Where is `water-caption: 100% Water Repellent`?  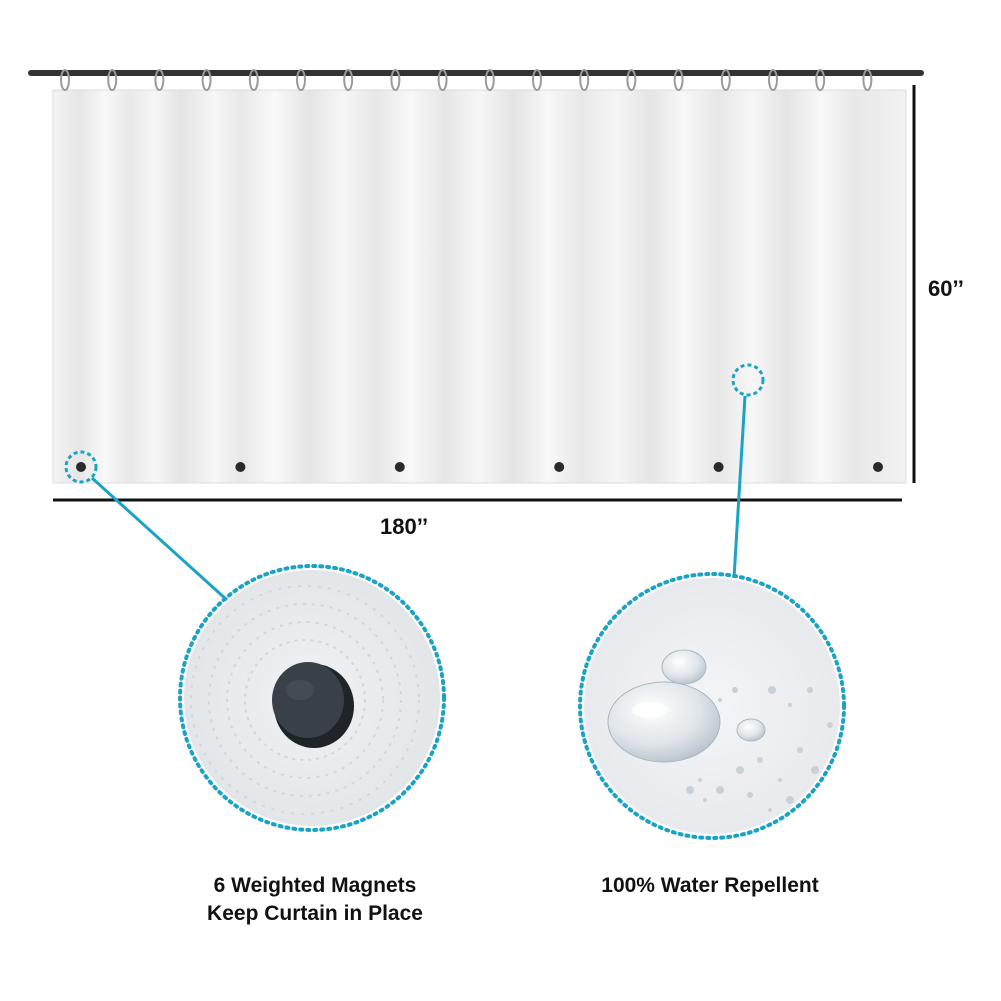 water-caption: 100% Water Repellent is located at coordinates (710, 886).